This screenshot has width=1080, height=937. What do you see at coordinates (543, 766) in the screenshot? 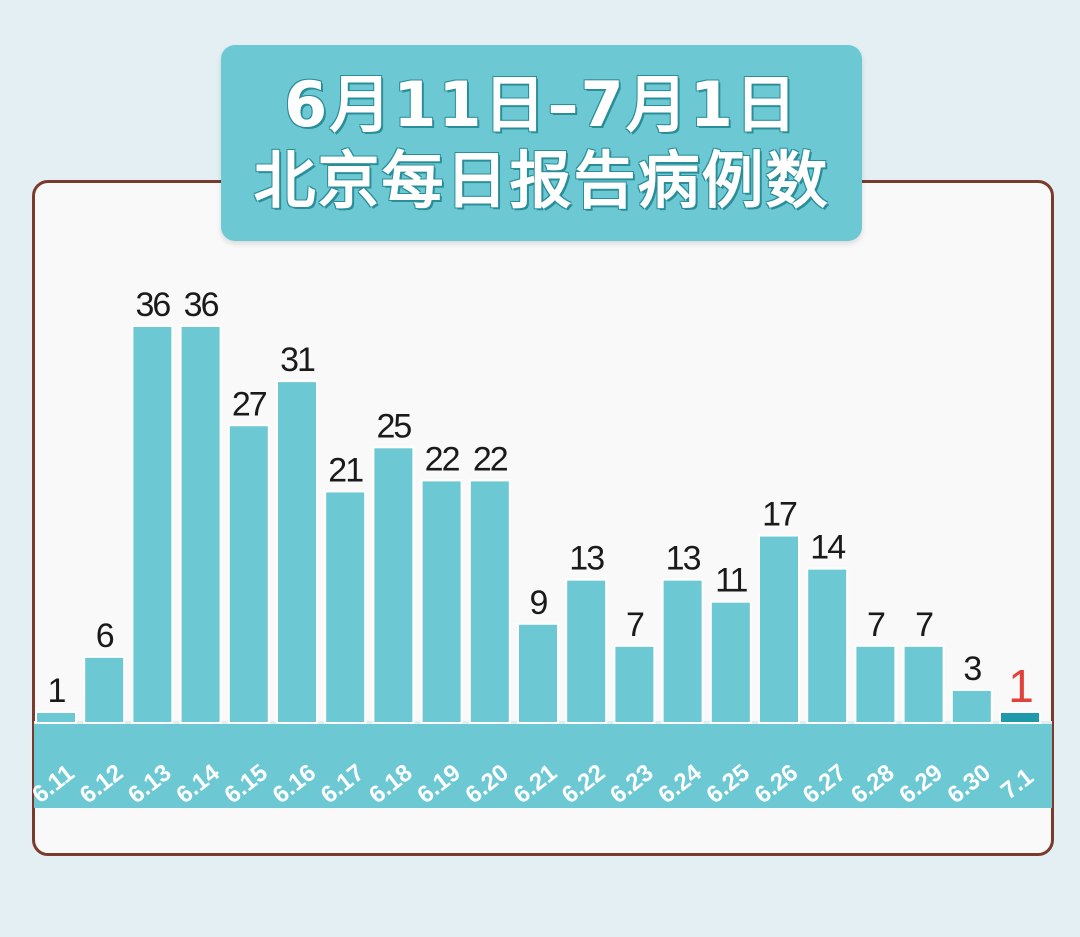
I see `x-axis-band` at bounding box center [543, 766].